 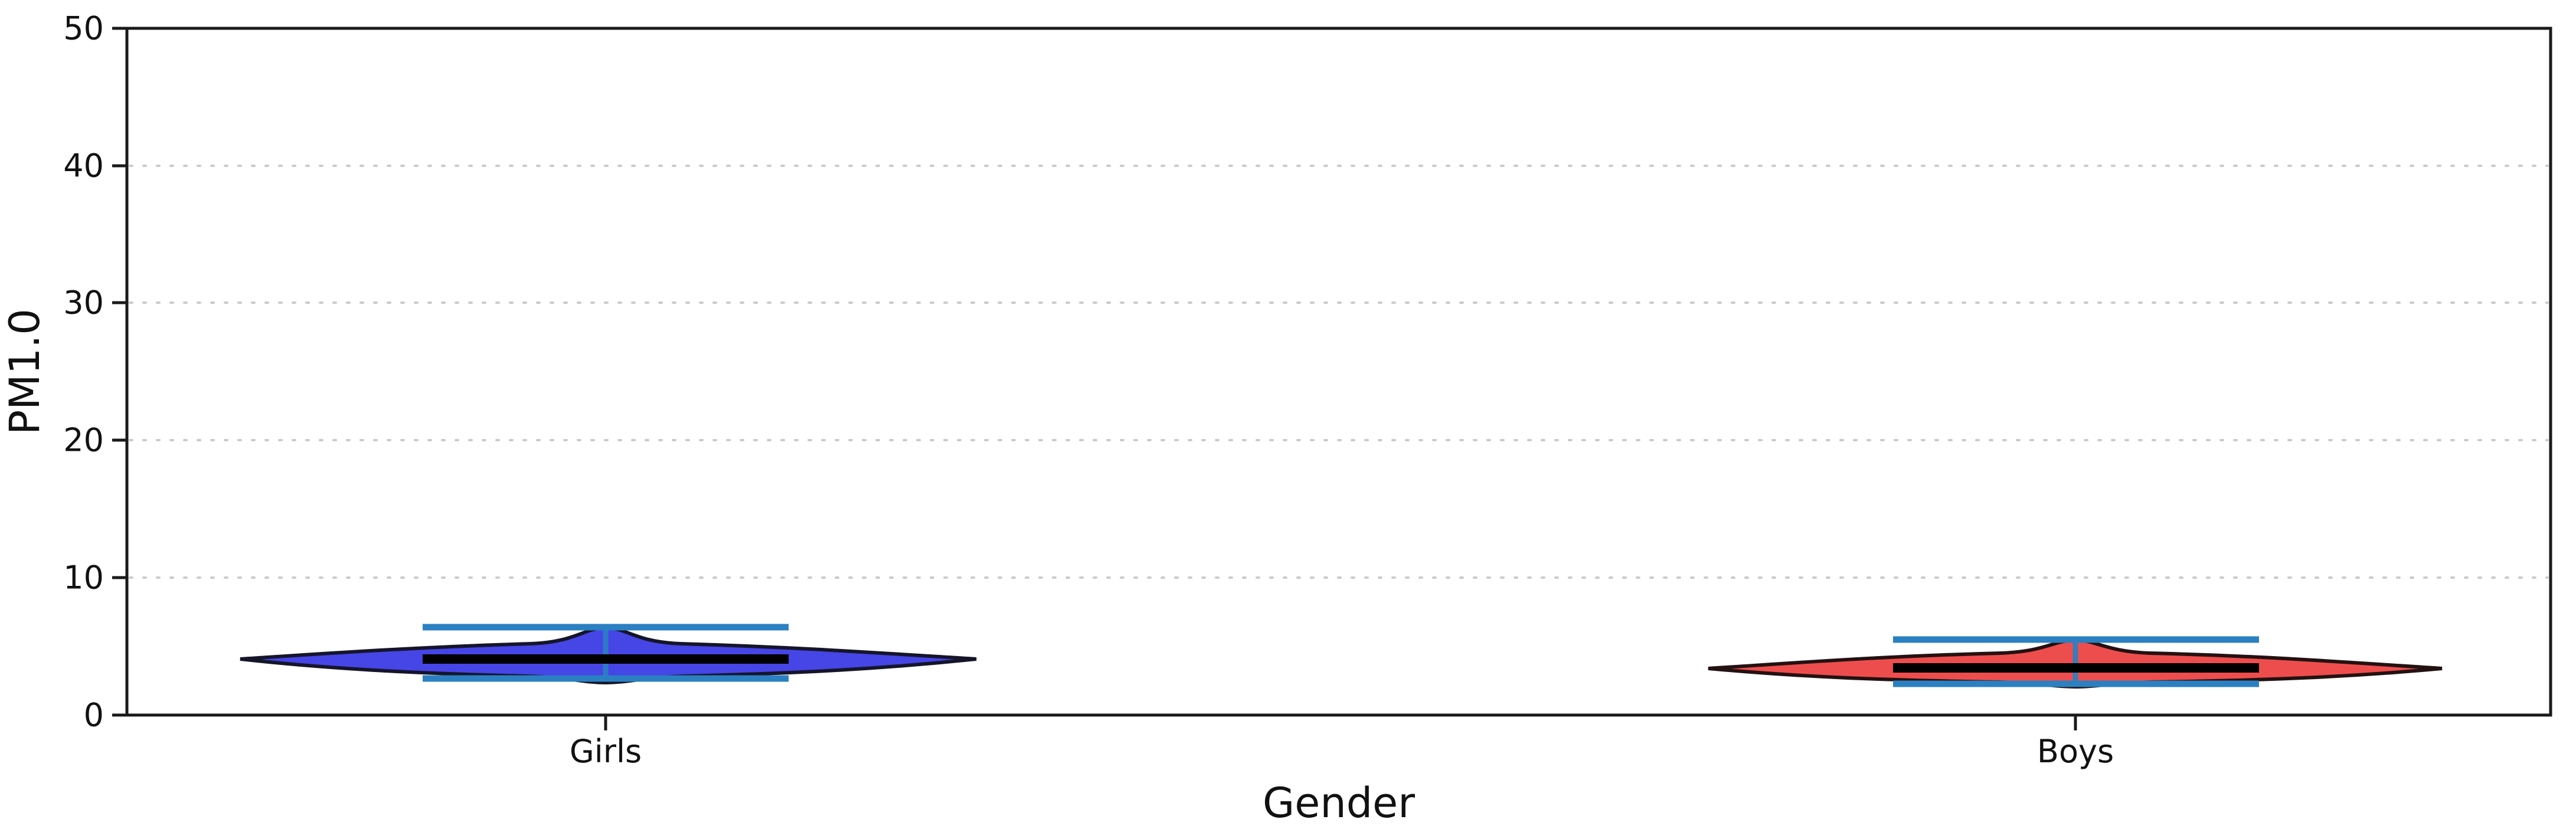 What do you see at coordinates (608, 654) in the screenshot?
I see `violin-girls` at bounding box center [608, 654].